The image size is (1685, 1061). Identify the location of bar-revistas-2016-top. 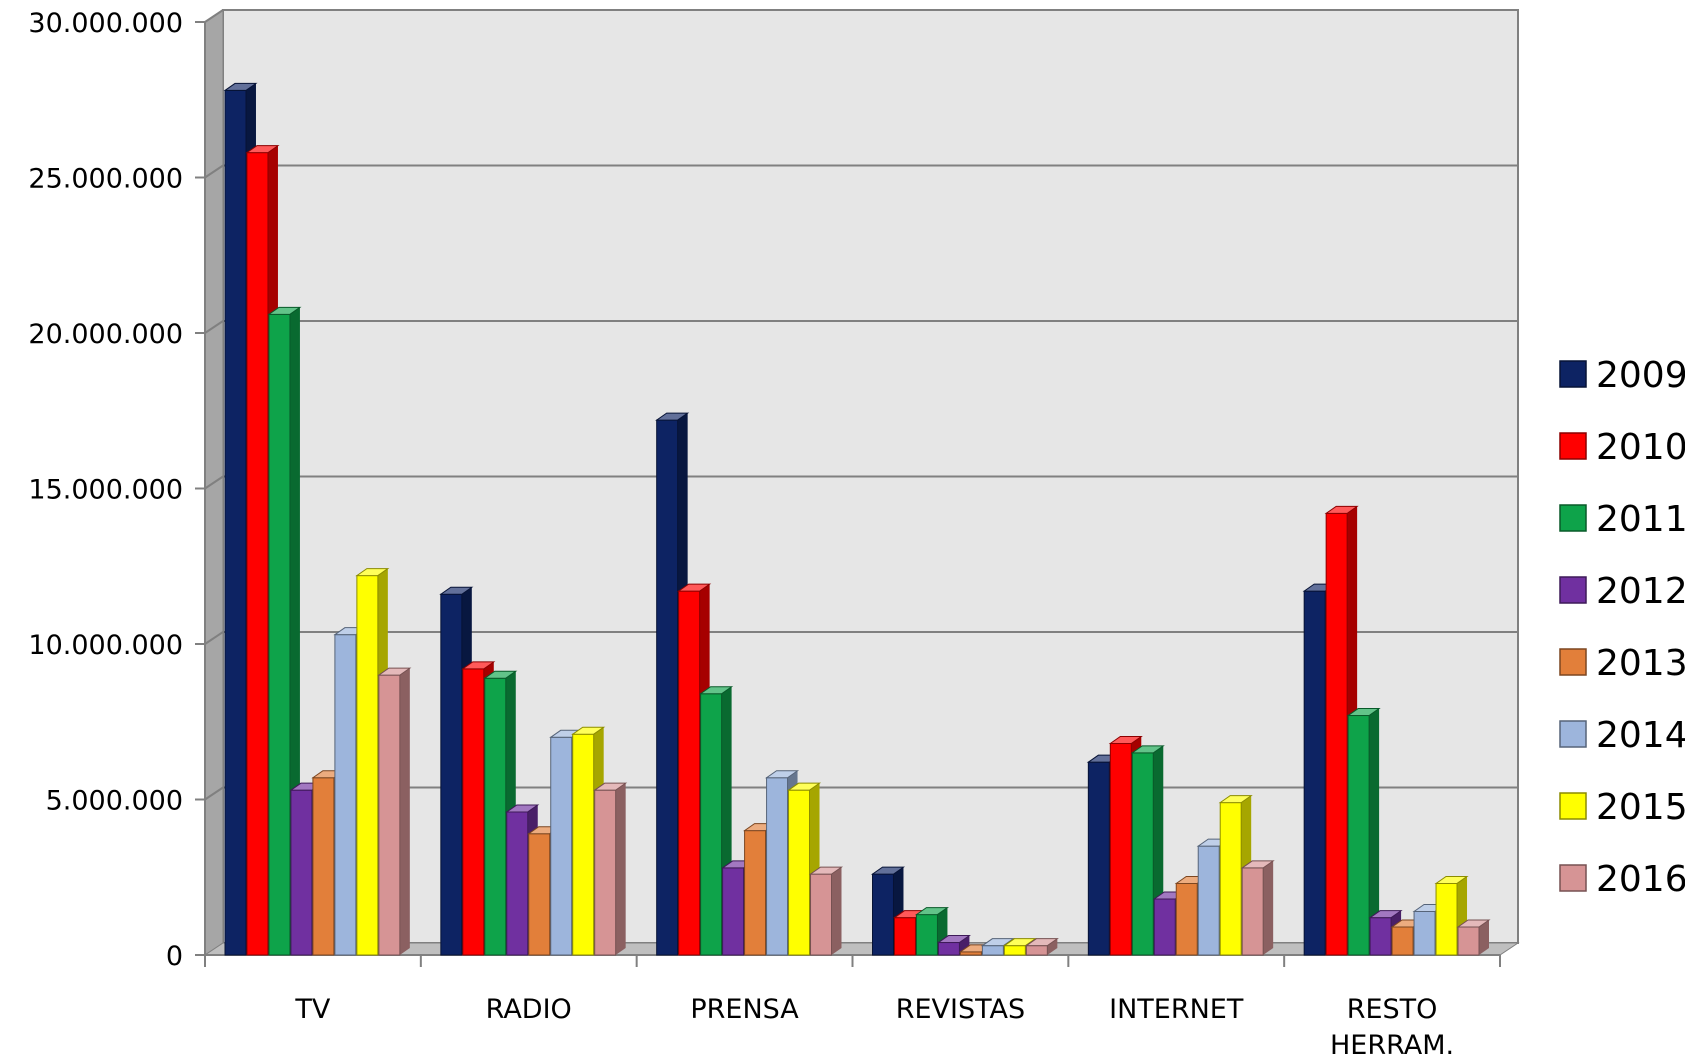
(1041, 942).